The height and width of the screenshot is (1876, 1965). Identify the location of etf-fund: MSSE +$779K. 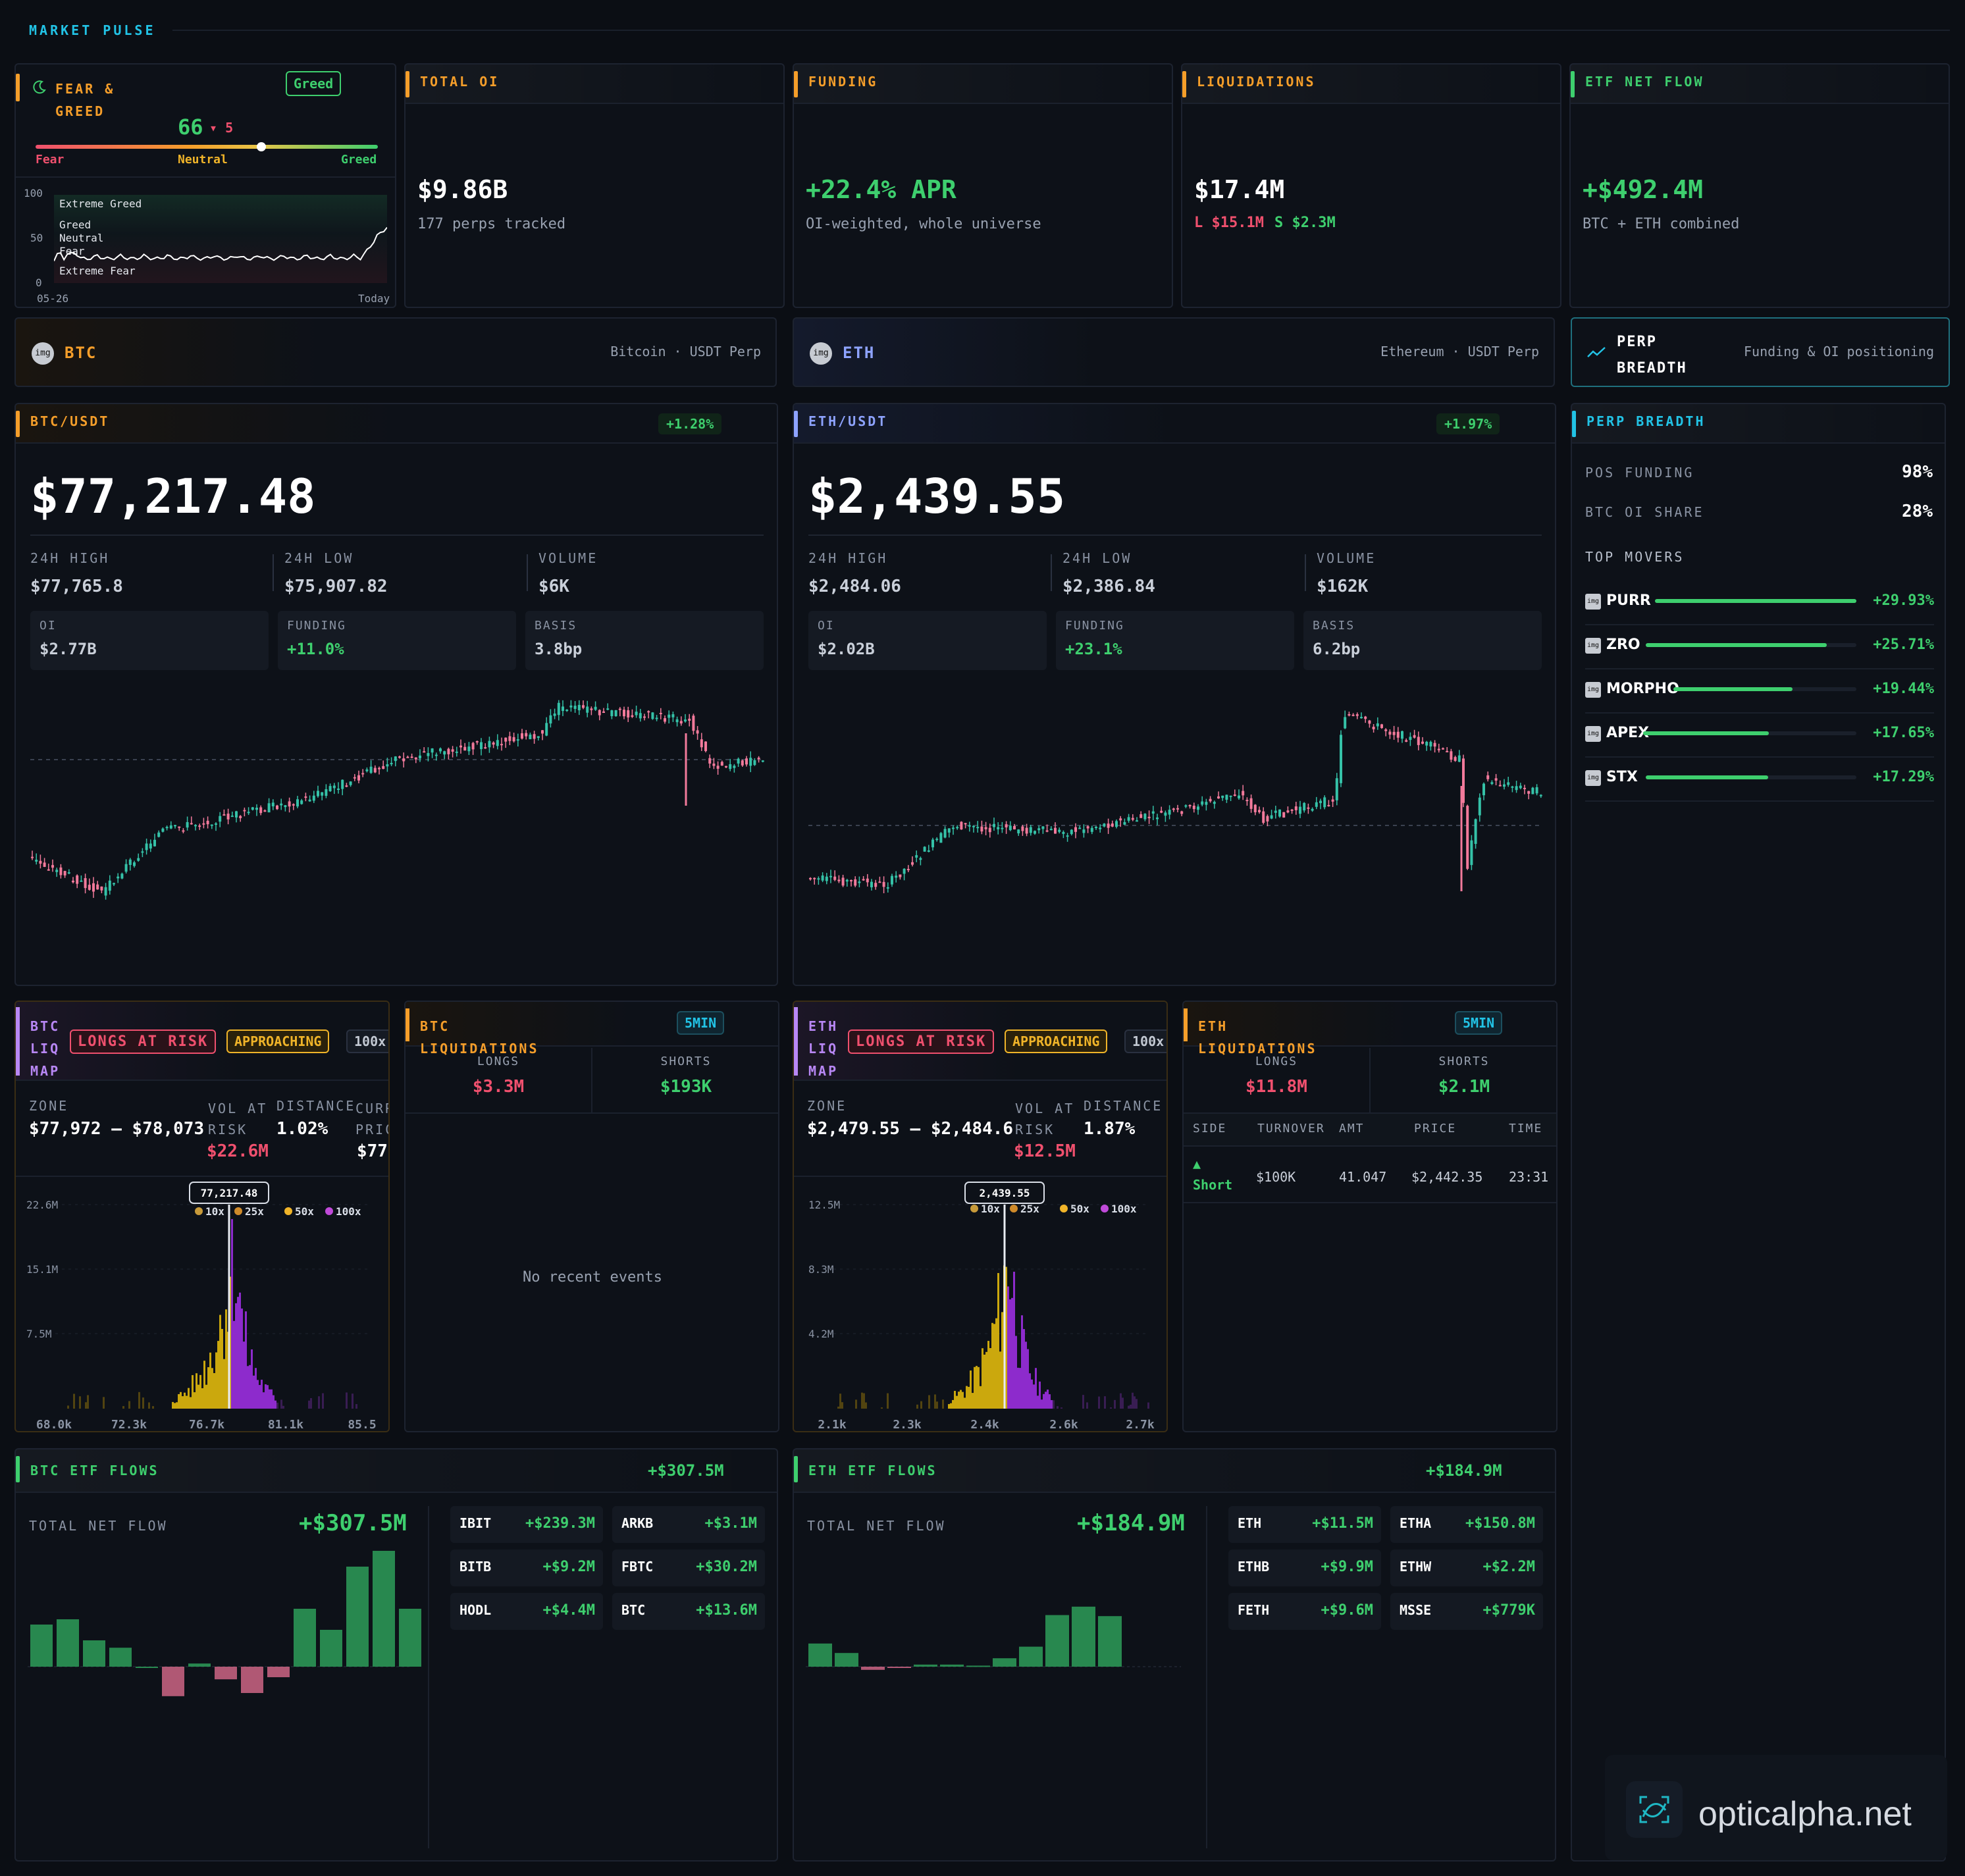
(1466, 1611).